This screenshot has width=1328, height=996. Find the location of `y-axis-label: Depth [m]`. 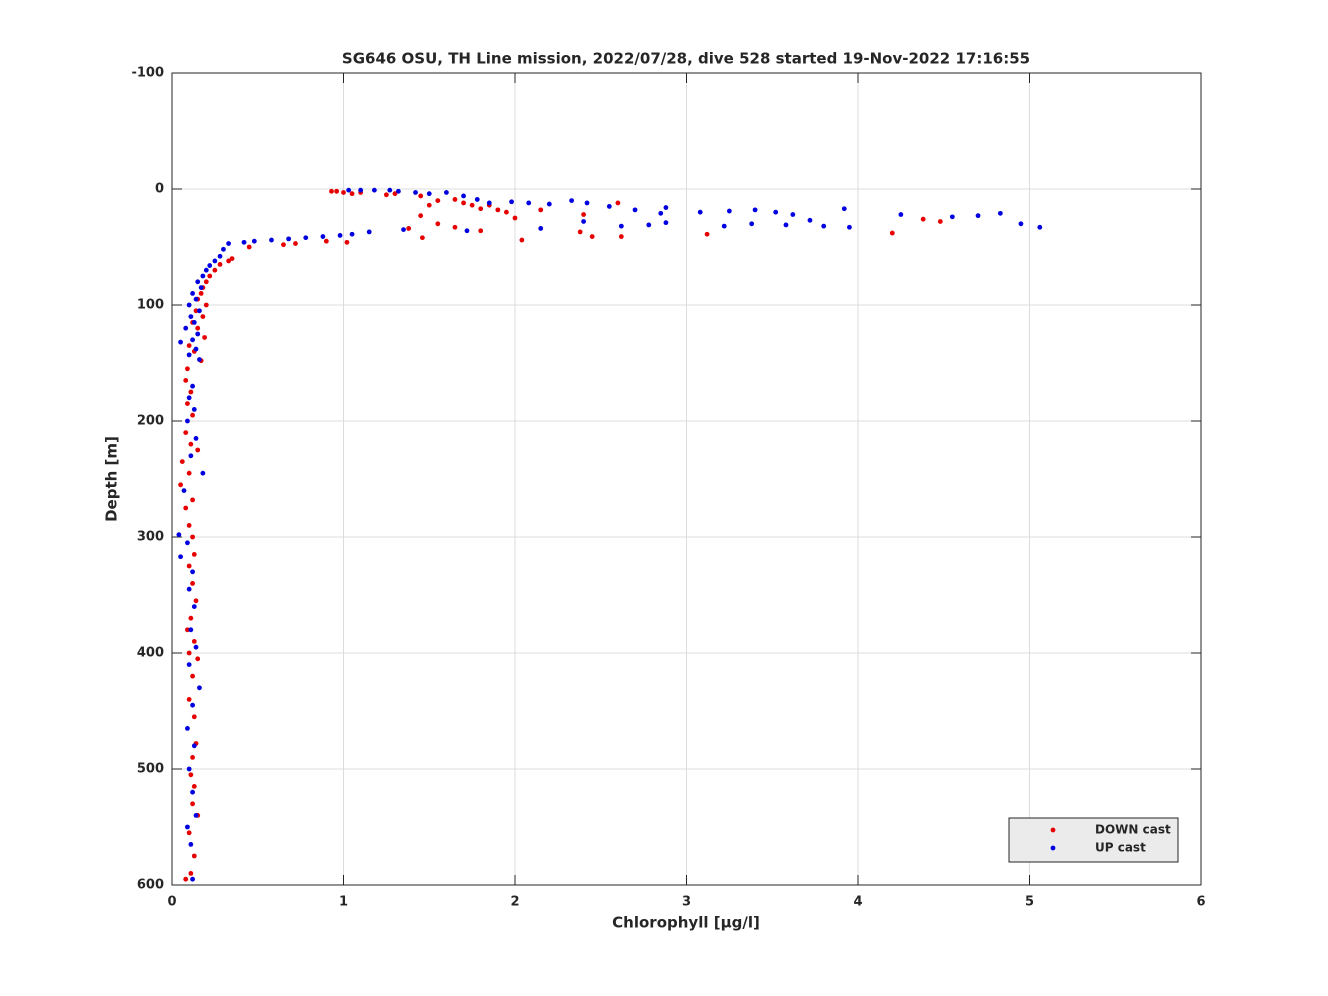

y-axis-label: Depth [m] is located at coordinates (112, 479).